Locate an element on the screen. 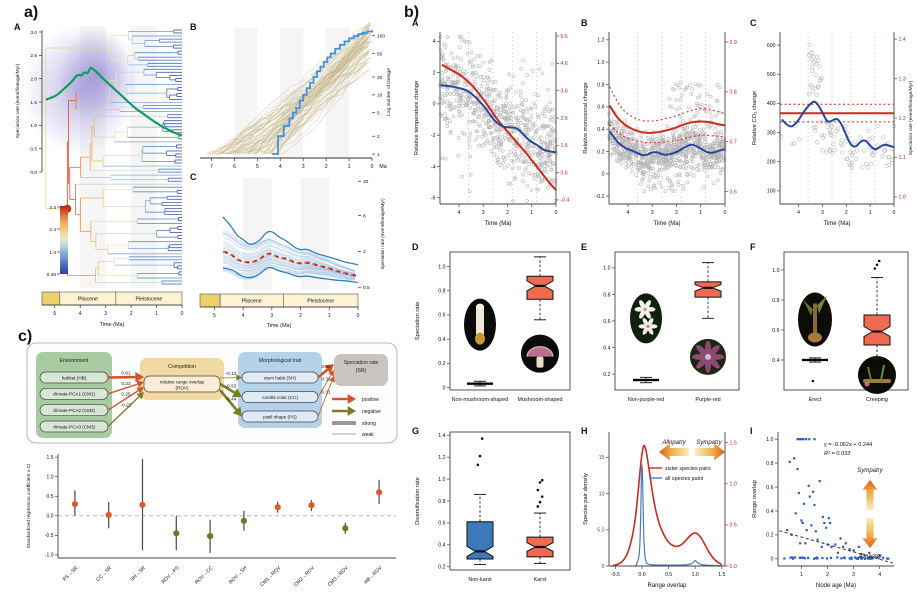 This screenshot has height=600, width=917. svg-text: climate-PCA3 (CM3) is located at coordinates (74, 426).